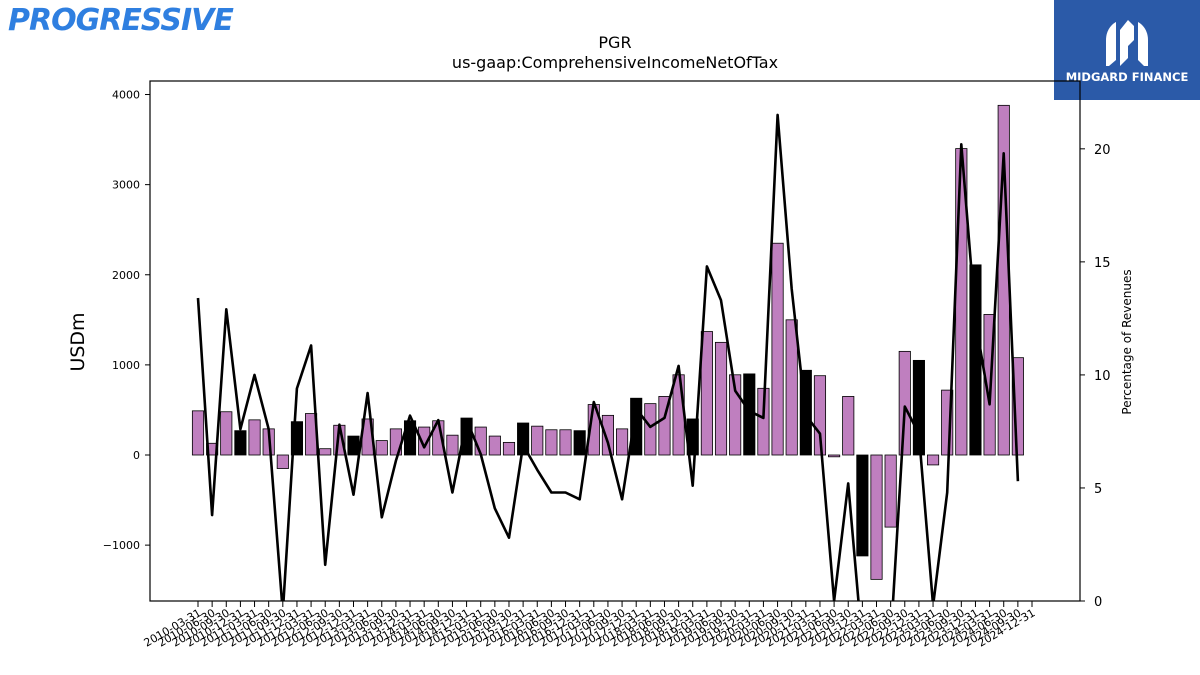  Describe the element at coordinates (615, 62) in the screenshot. I see `chart-subtitle: us-gaap:ComprehensiveIncomeNetOfTax` at that location.